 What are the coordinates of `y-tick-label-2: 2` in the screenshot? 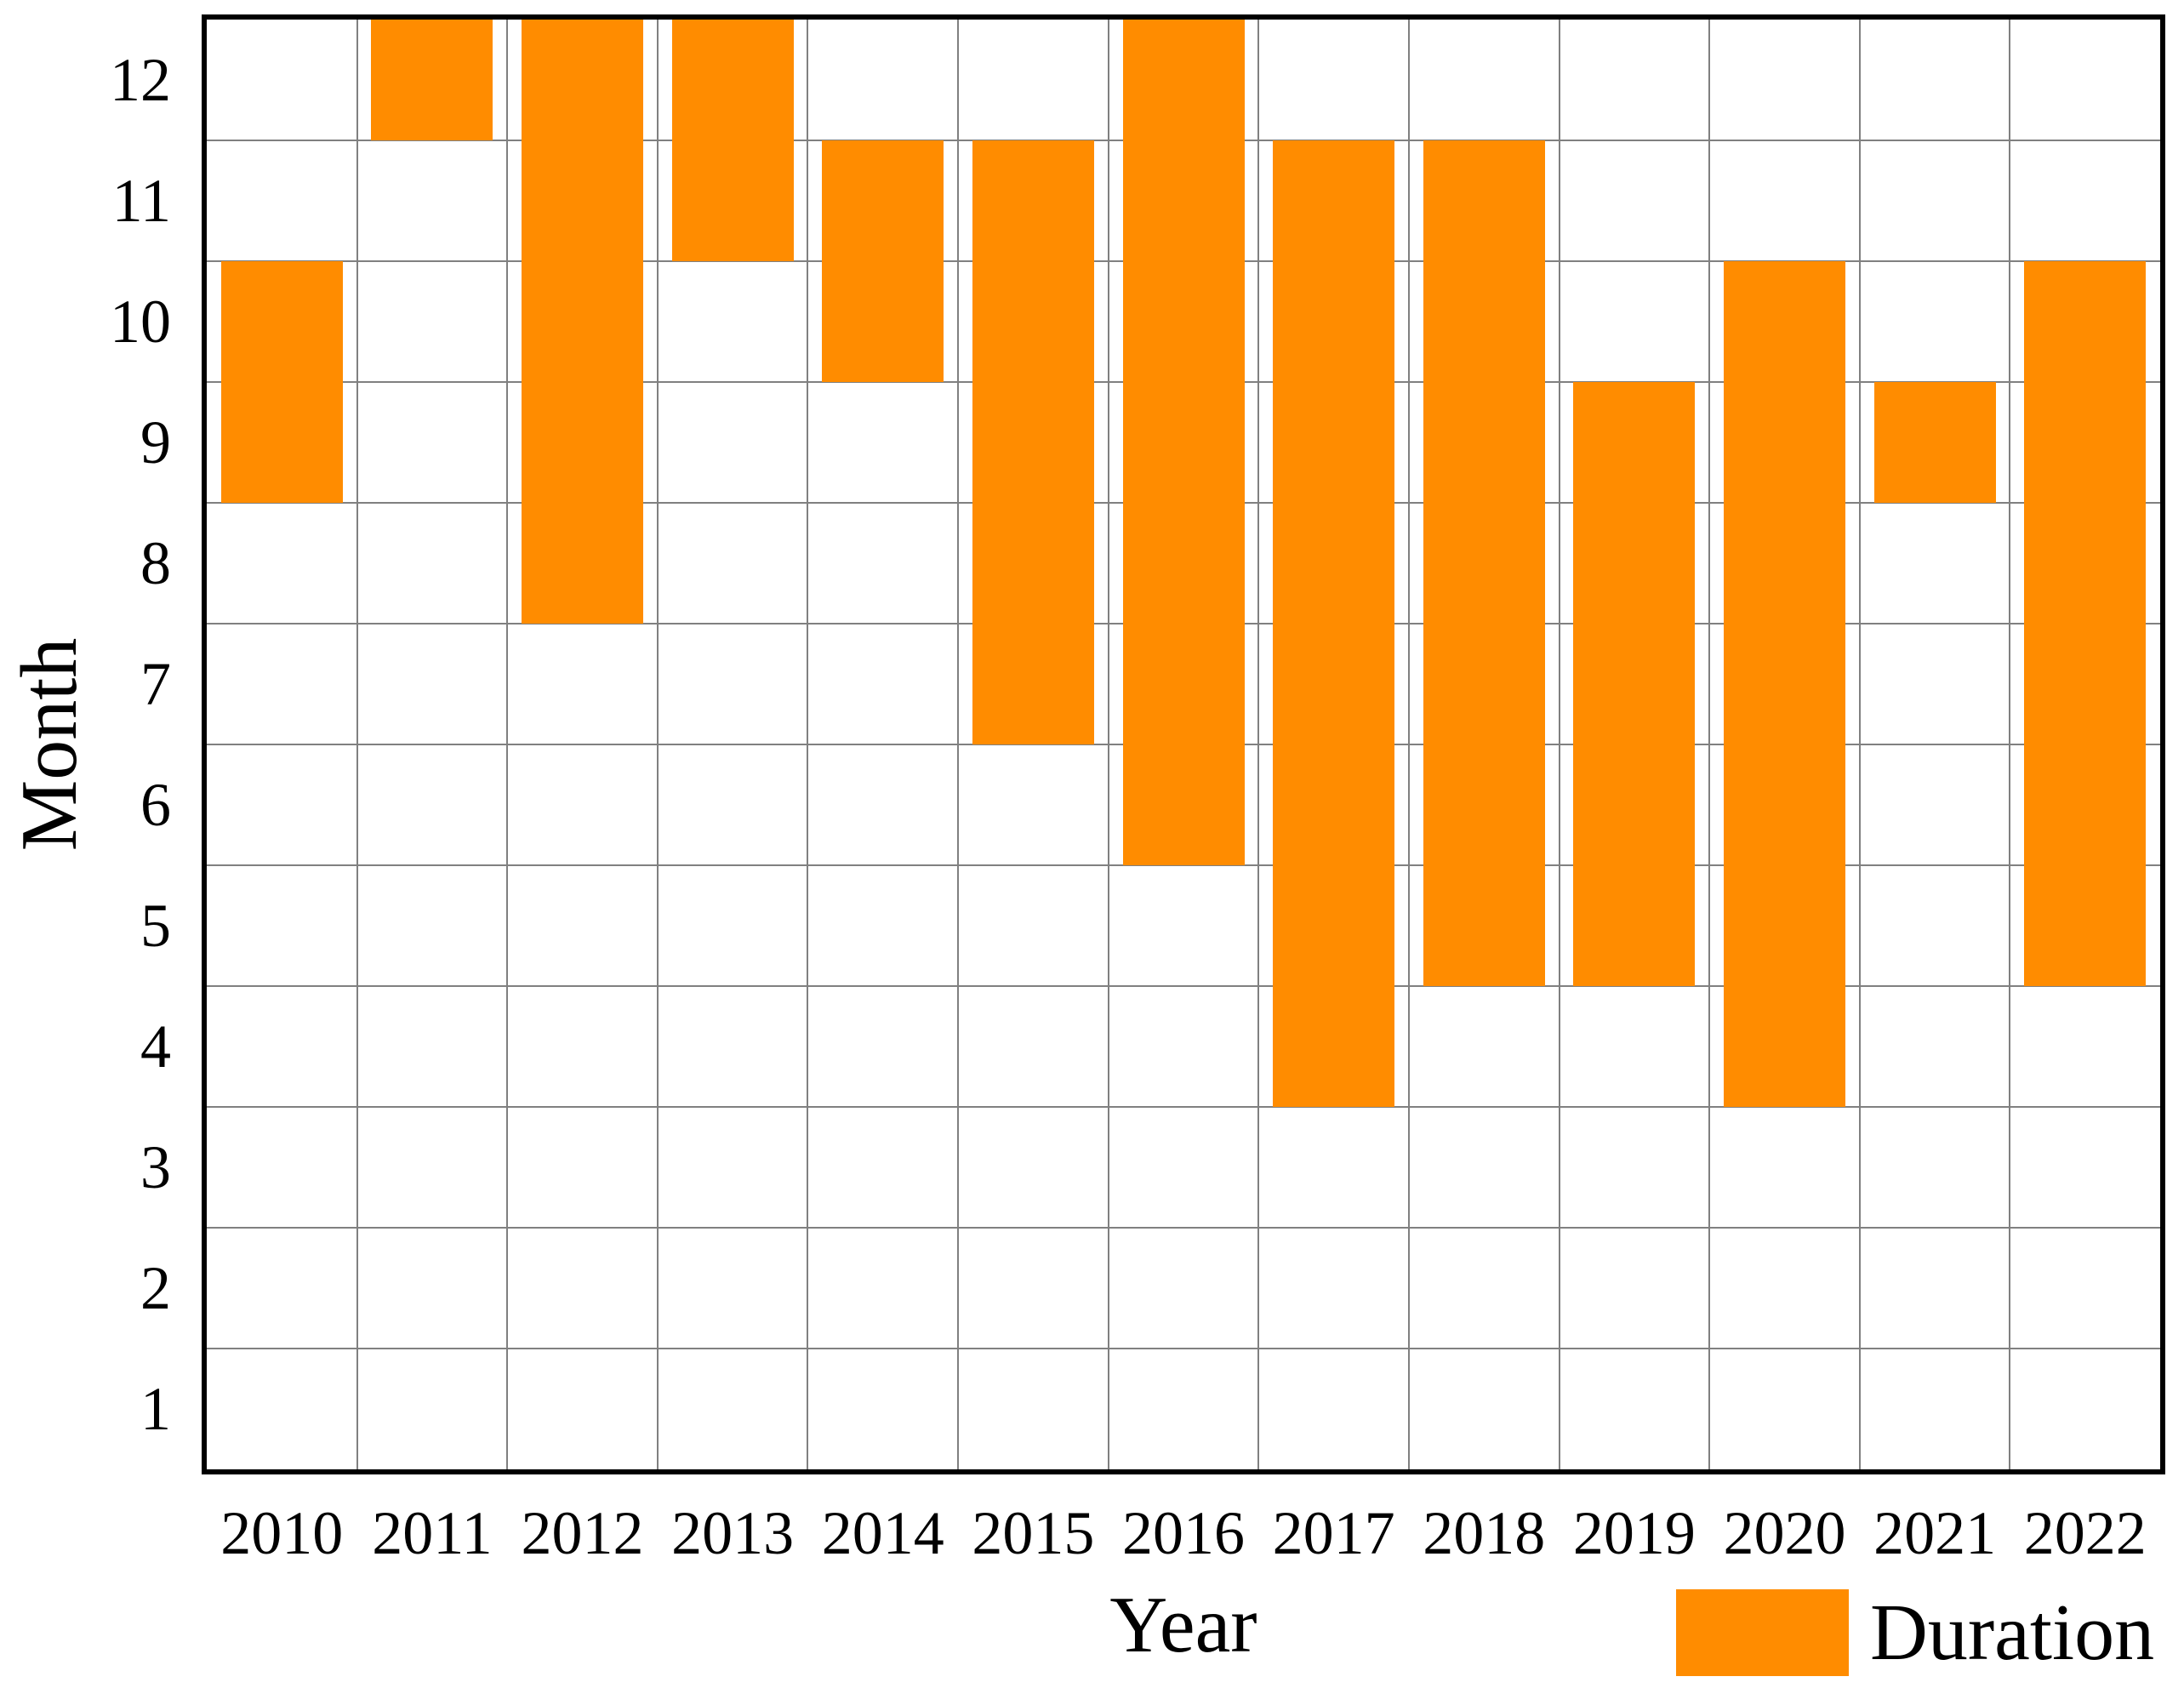 It's located at (155, 1288).